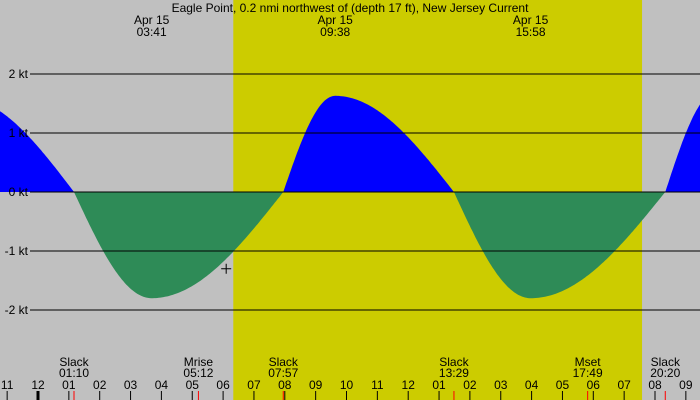  I want to click on top-time-label: 09:38, so click(335, 32).